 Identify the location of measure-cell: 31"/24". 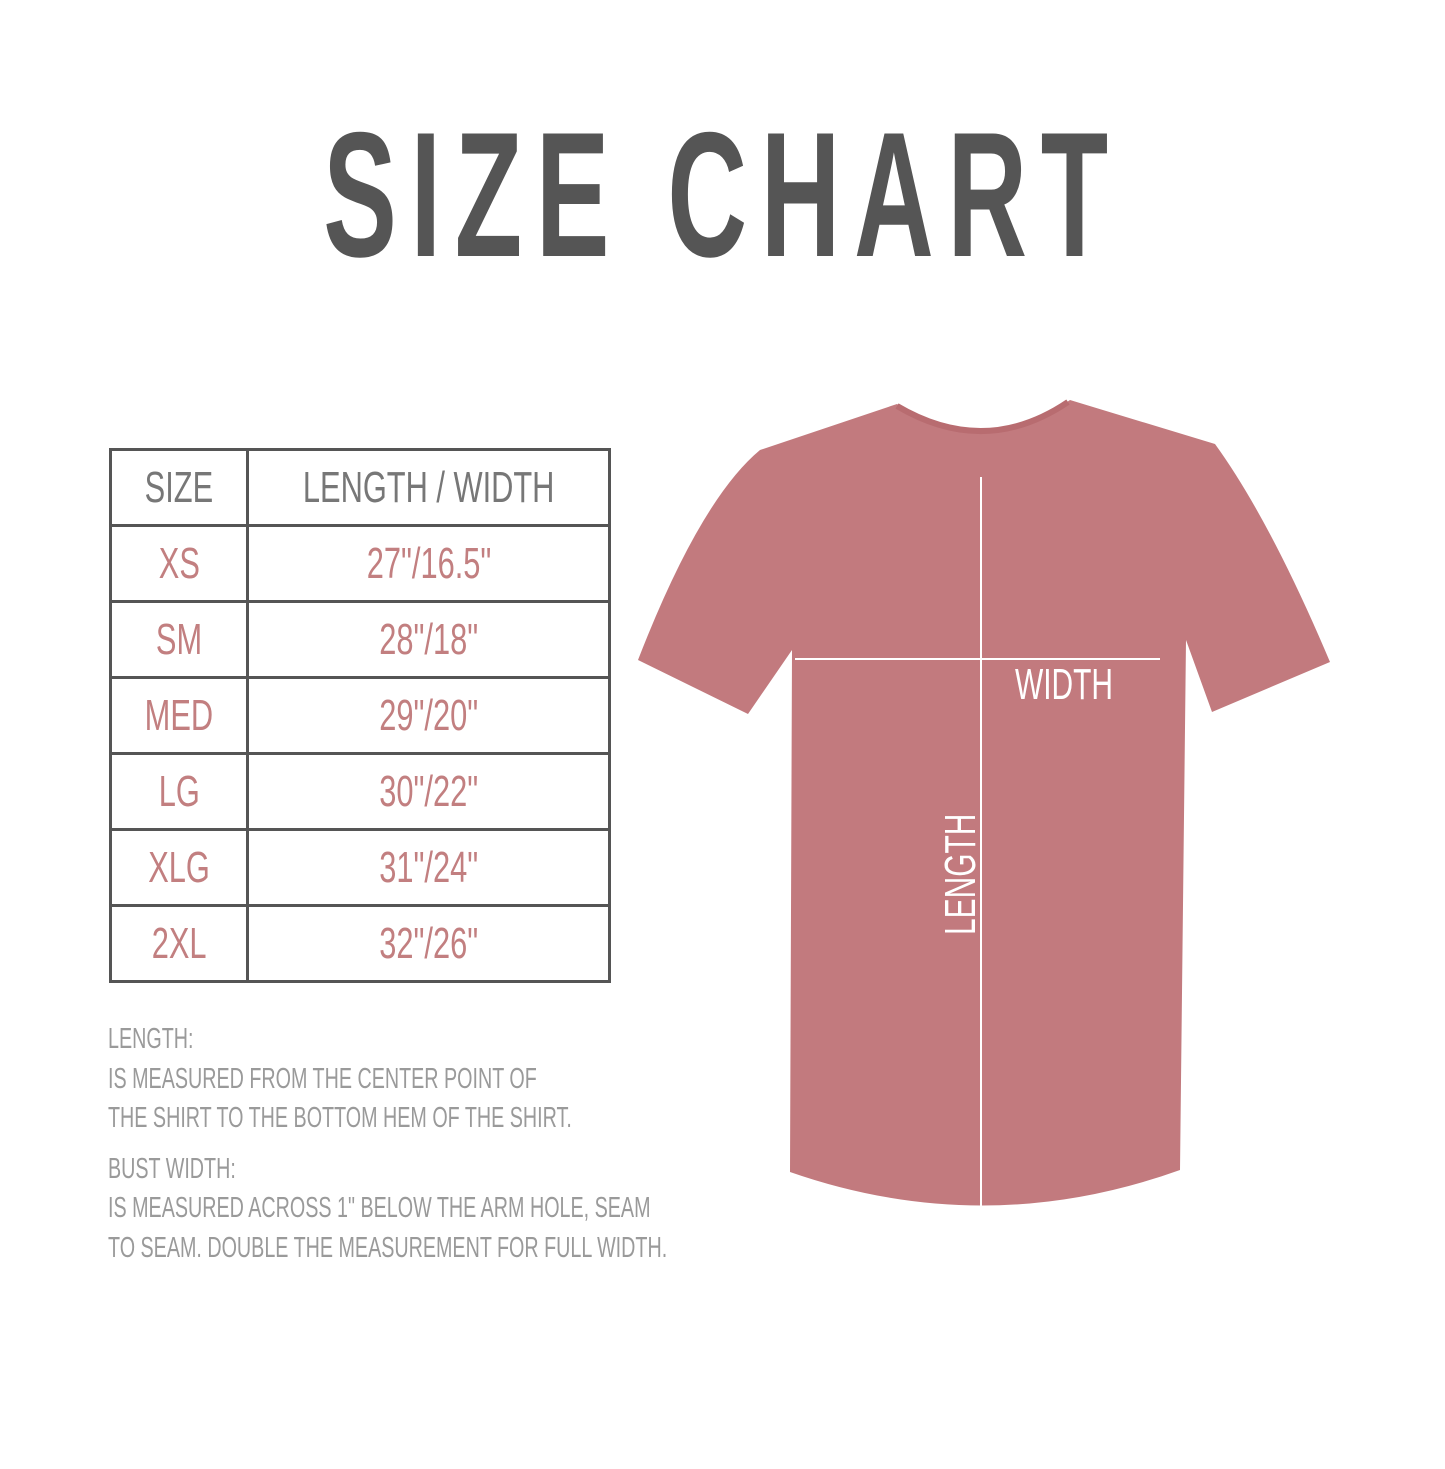
(429, 867).